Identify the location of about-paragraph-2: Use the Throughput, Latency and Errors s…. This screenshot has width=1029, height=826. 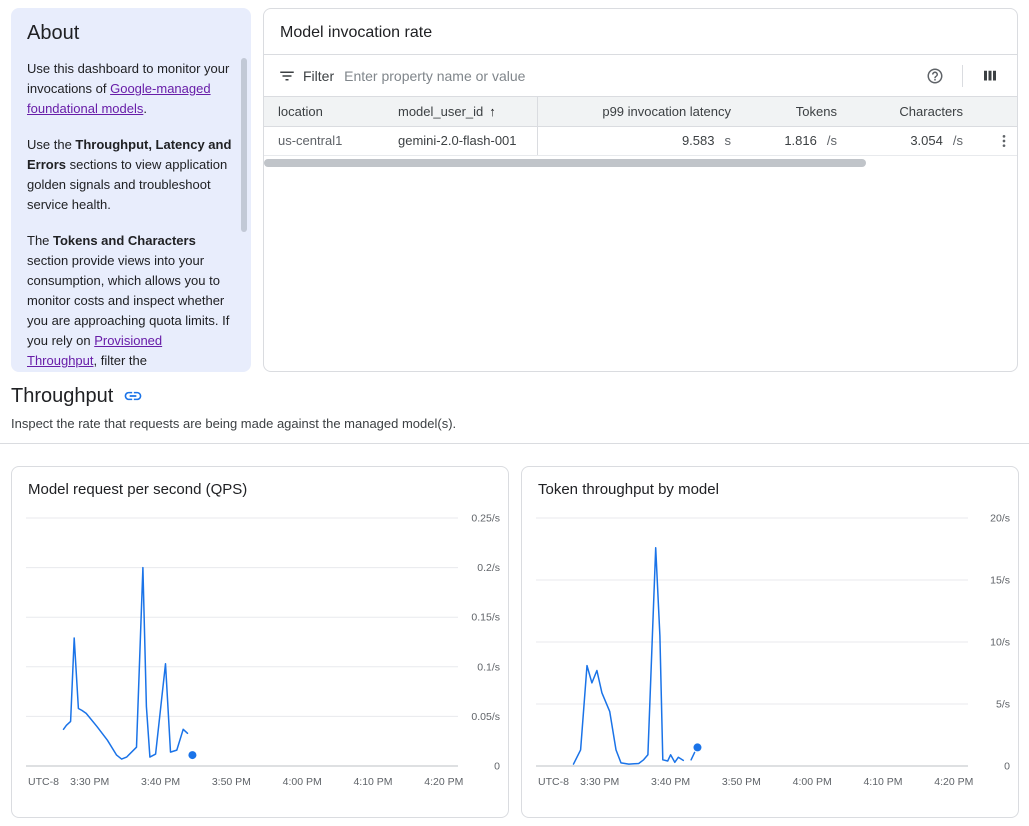
(130, 175).